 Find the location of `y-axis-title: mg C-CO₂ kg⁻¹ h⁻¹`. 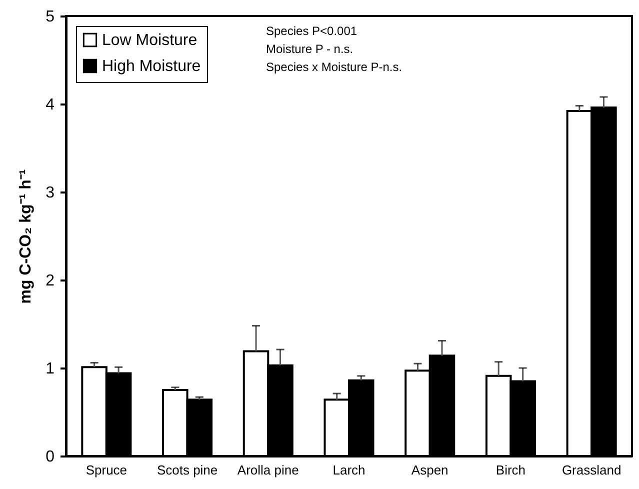

y-axis-title: mg C-CO₂ kg⁻¹ h⁻¹ is located at coordinates (26, 236).